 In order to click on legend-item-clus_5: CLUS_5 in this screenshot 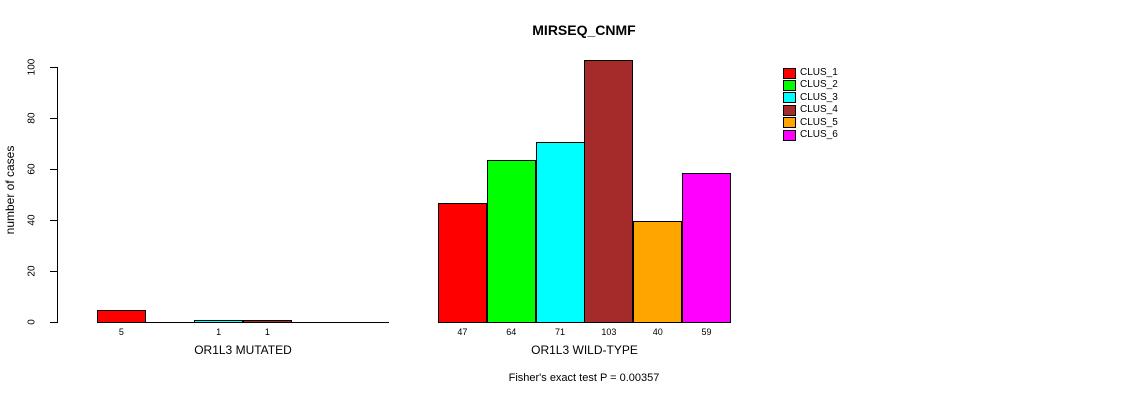, I will do `click(810, 123)`.